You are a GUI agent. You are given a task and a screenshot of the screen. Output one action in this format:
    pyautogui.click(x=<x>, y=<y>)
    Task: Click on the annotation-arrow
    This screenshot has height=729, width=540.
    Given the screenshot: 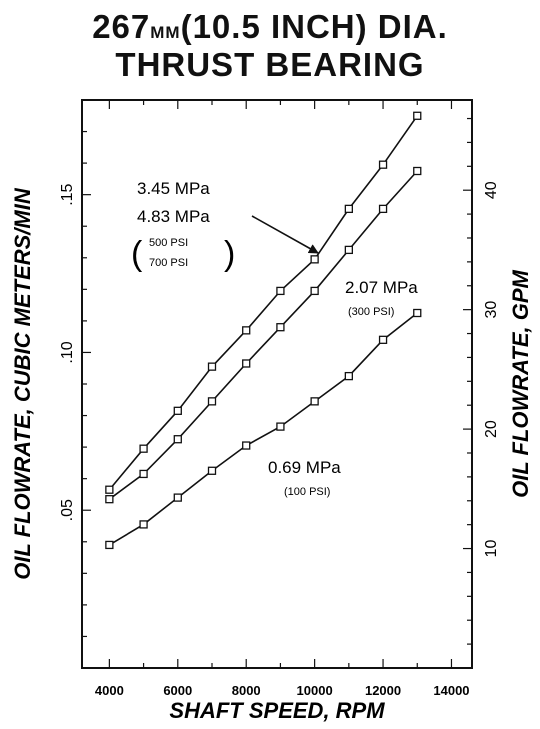 What is the action you would take?
    pyautogui.click(x=285, y=234)
    